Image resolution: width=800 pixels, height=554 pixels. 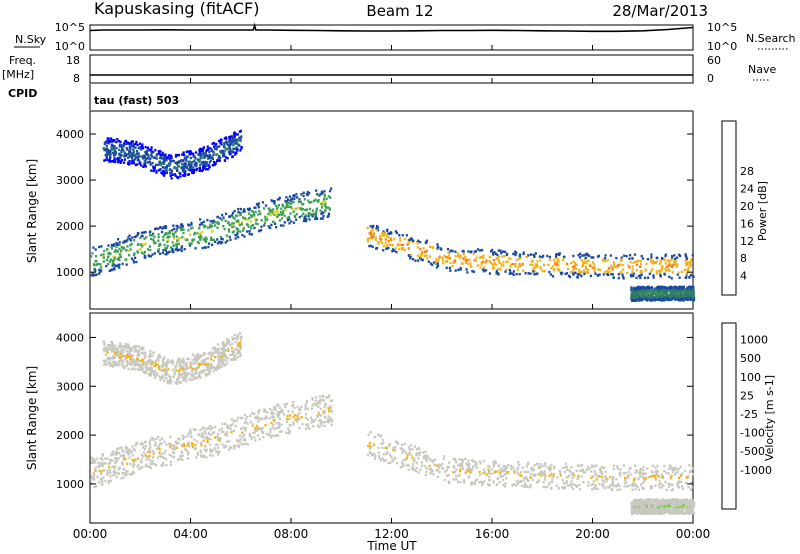 I want to click on noise-right-tick-top: 10^5, so click(x=722, y=27).